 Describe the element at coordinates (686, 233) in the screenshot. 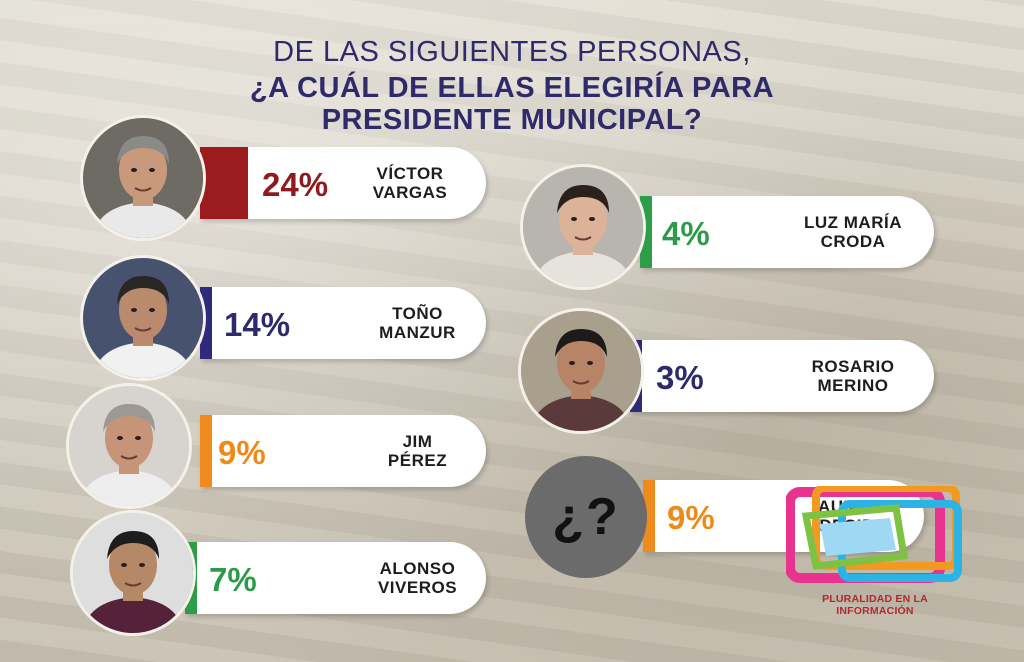

I see `percentage-label: 4%` at that location.